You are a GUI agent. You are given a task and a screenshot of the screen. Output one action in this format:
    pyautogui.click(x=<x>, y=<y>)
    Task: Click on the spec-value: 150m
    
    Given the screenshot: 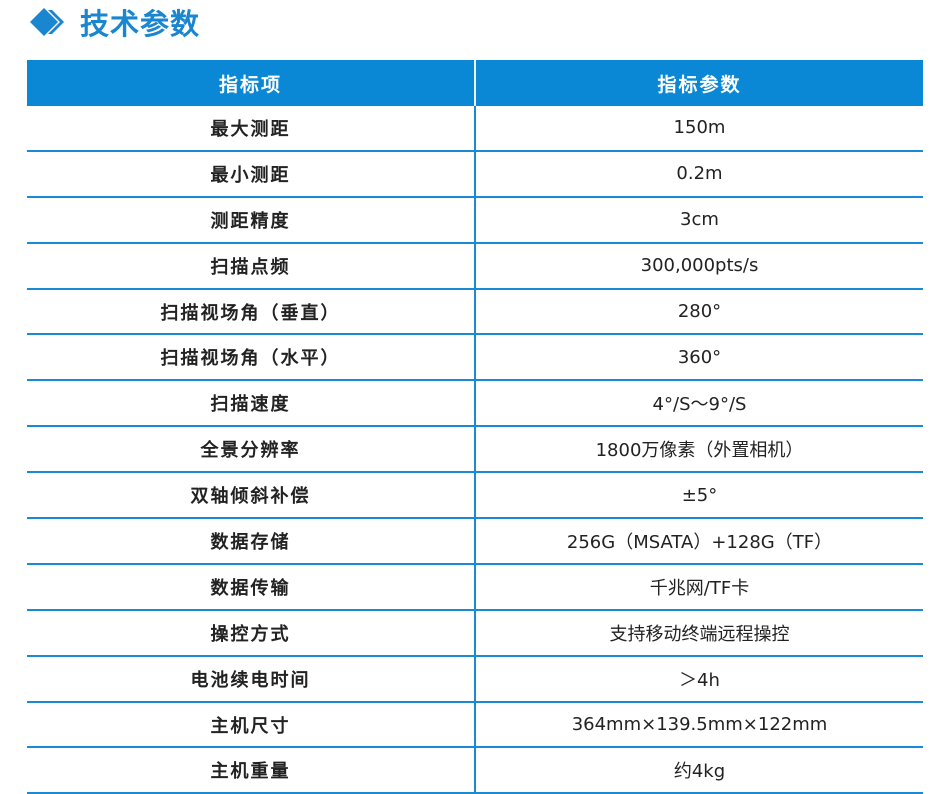 What is the action you would take?
    pyautogui.click(x=699, y=129)
    